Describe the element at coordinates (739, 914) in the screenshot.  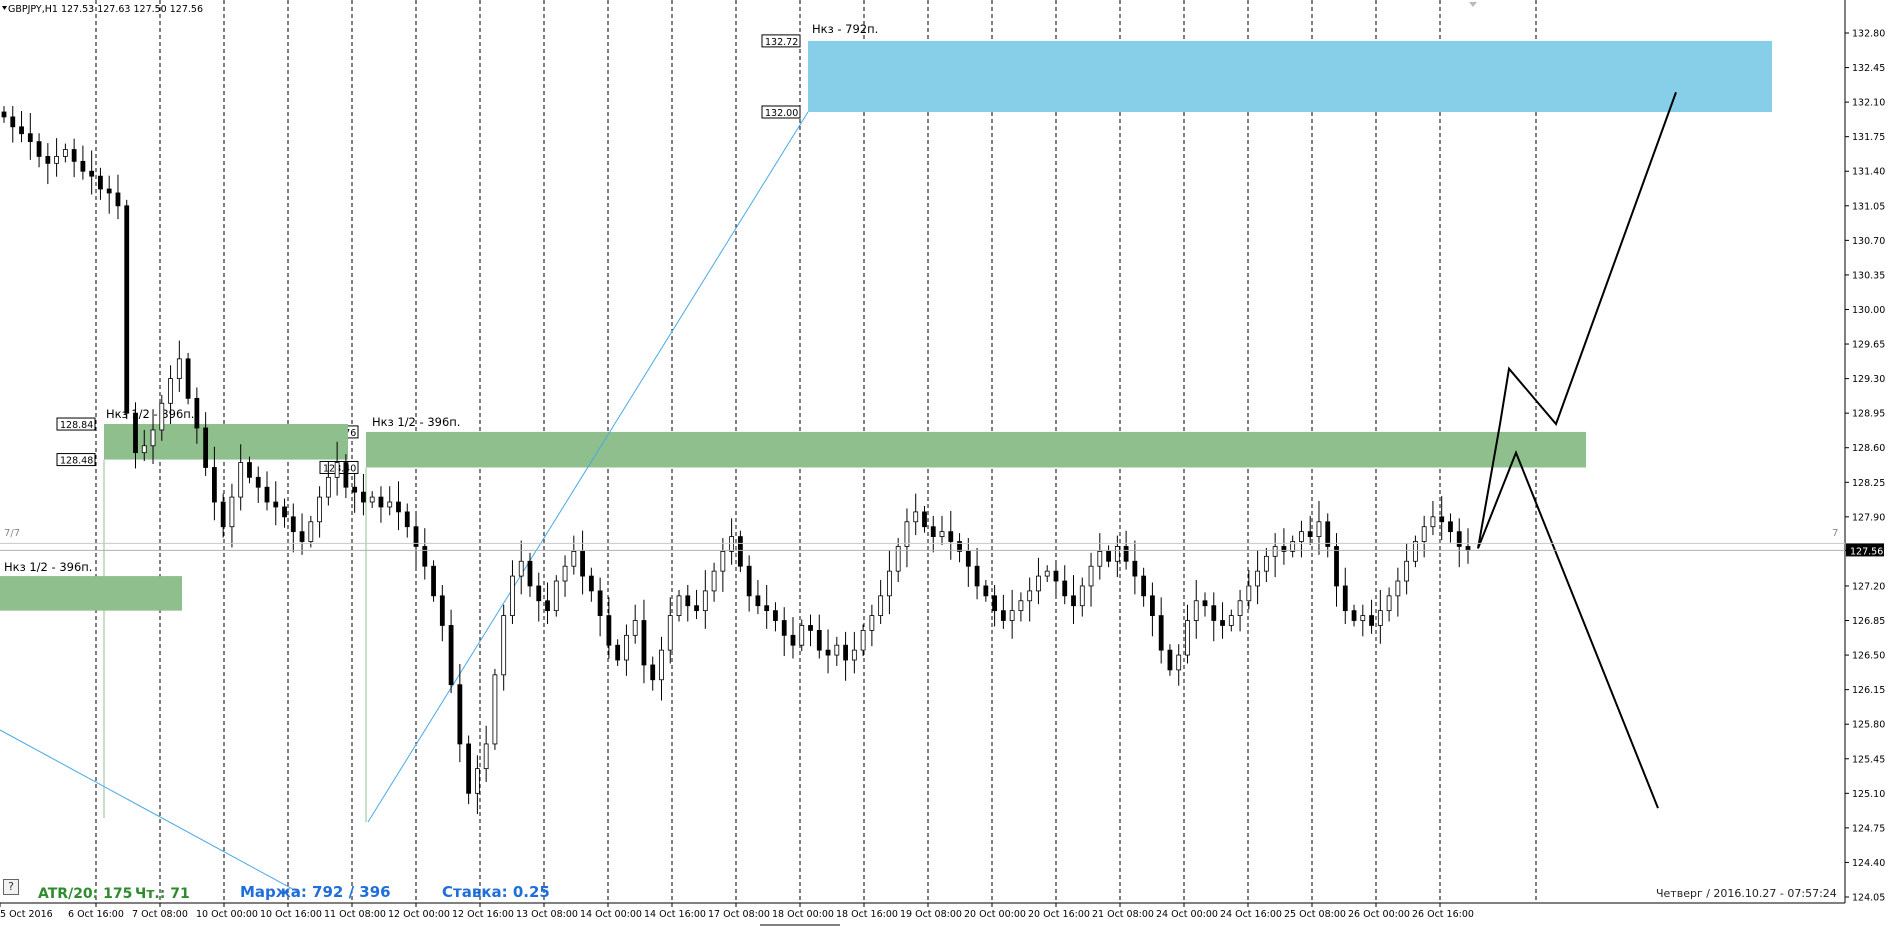
I see `time-tick-label: 17 Oct 08:00` at that location.